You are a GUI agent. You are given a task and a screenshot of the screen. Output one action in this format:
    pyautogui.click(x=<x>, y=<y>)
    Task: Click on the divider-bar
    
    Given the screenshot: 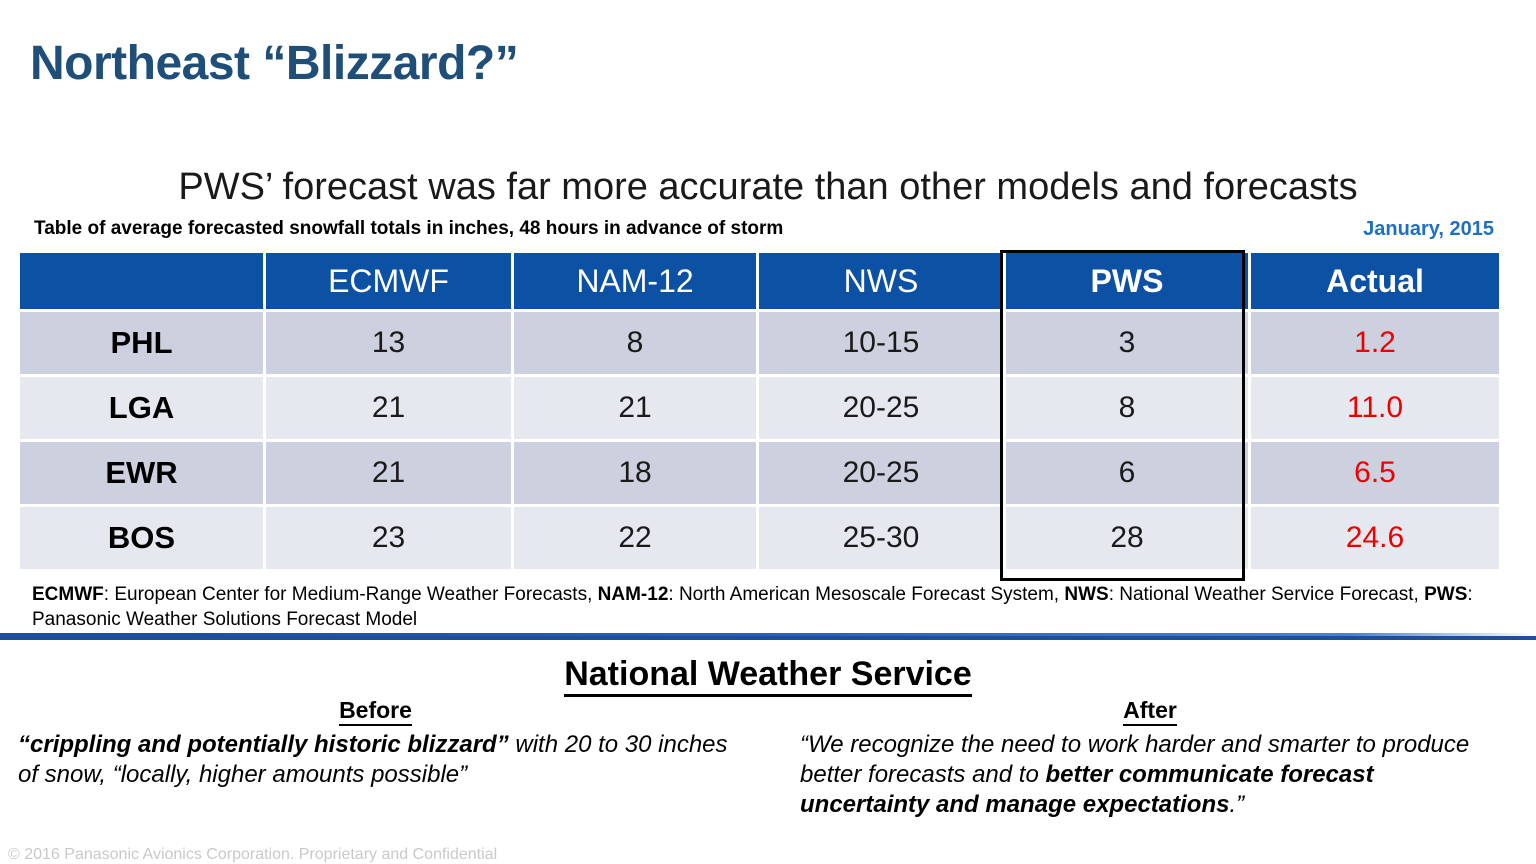 What is the action you would take?
    pyautogui.click(x=768, y=638)
    